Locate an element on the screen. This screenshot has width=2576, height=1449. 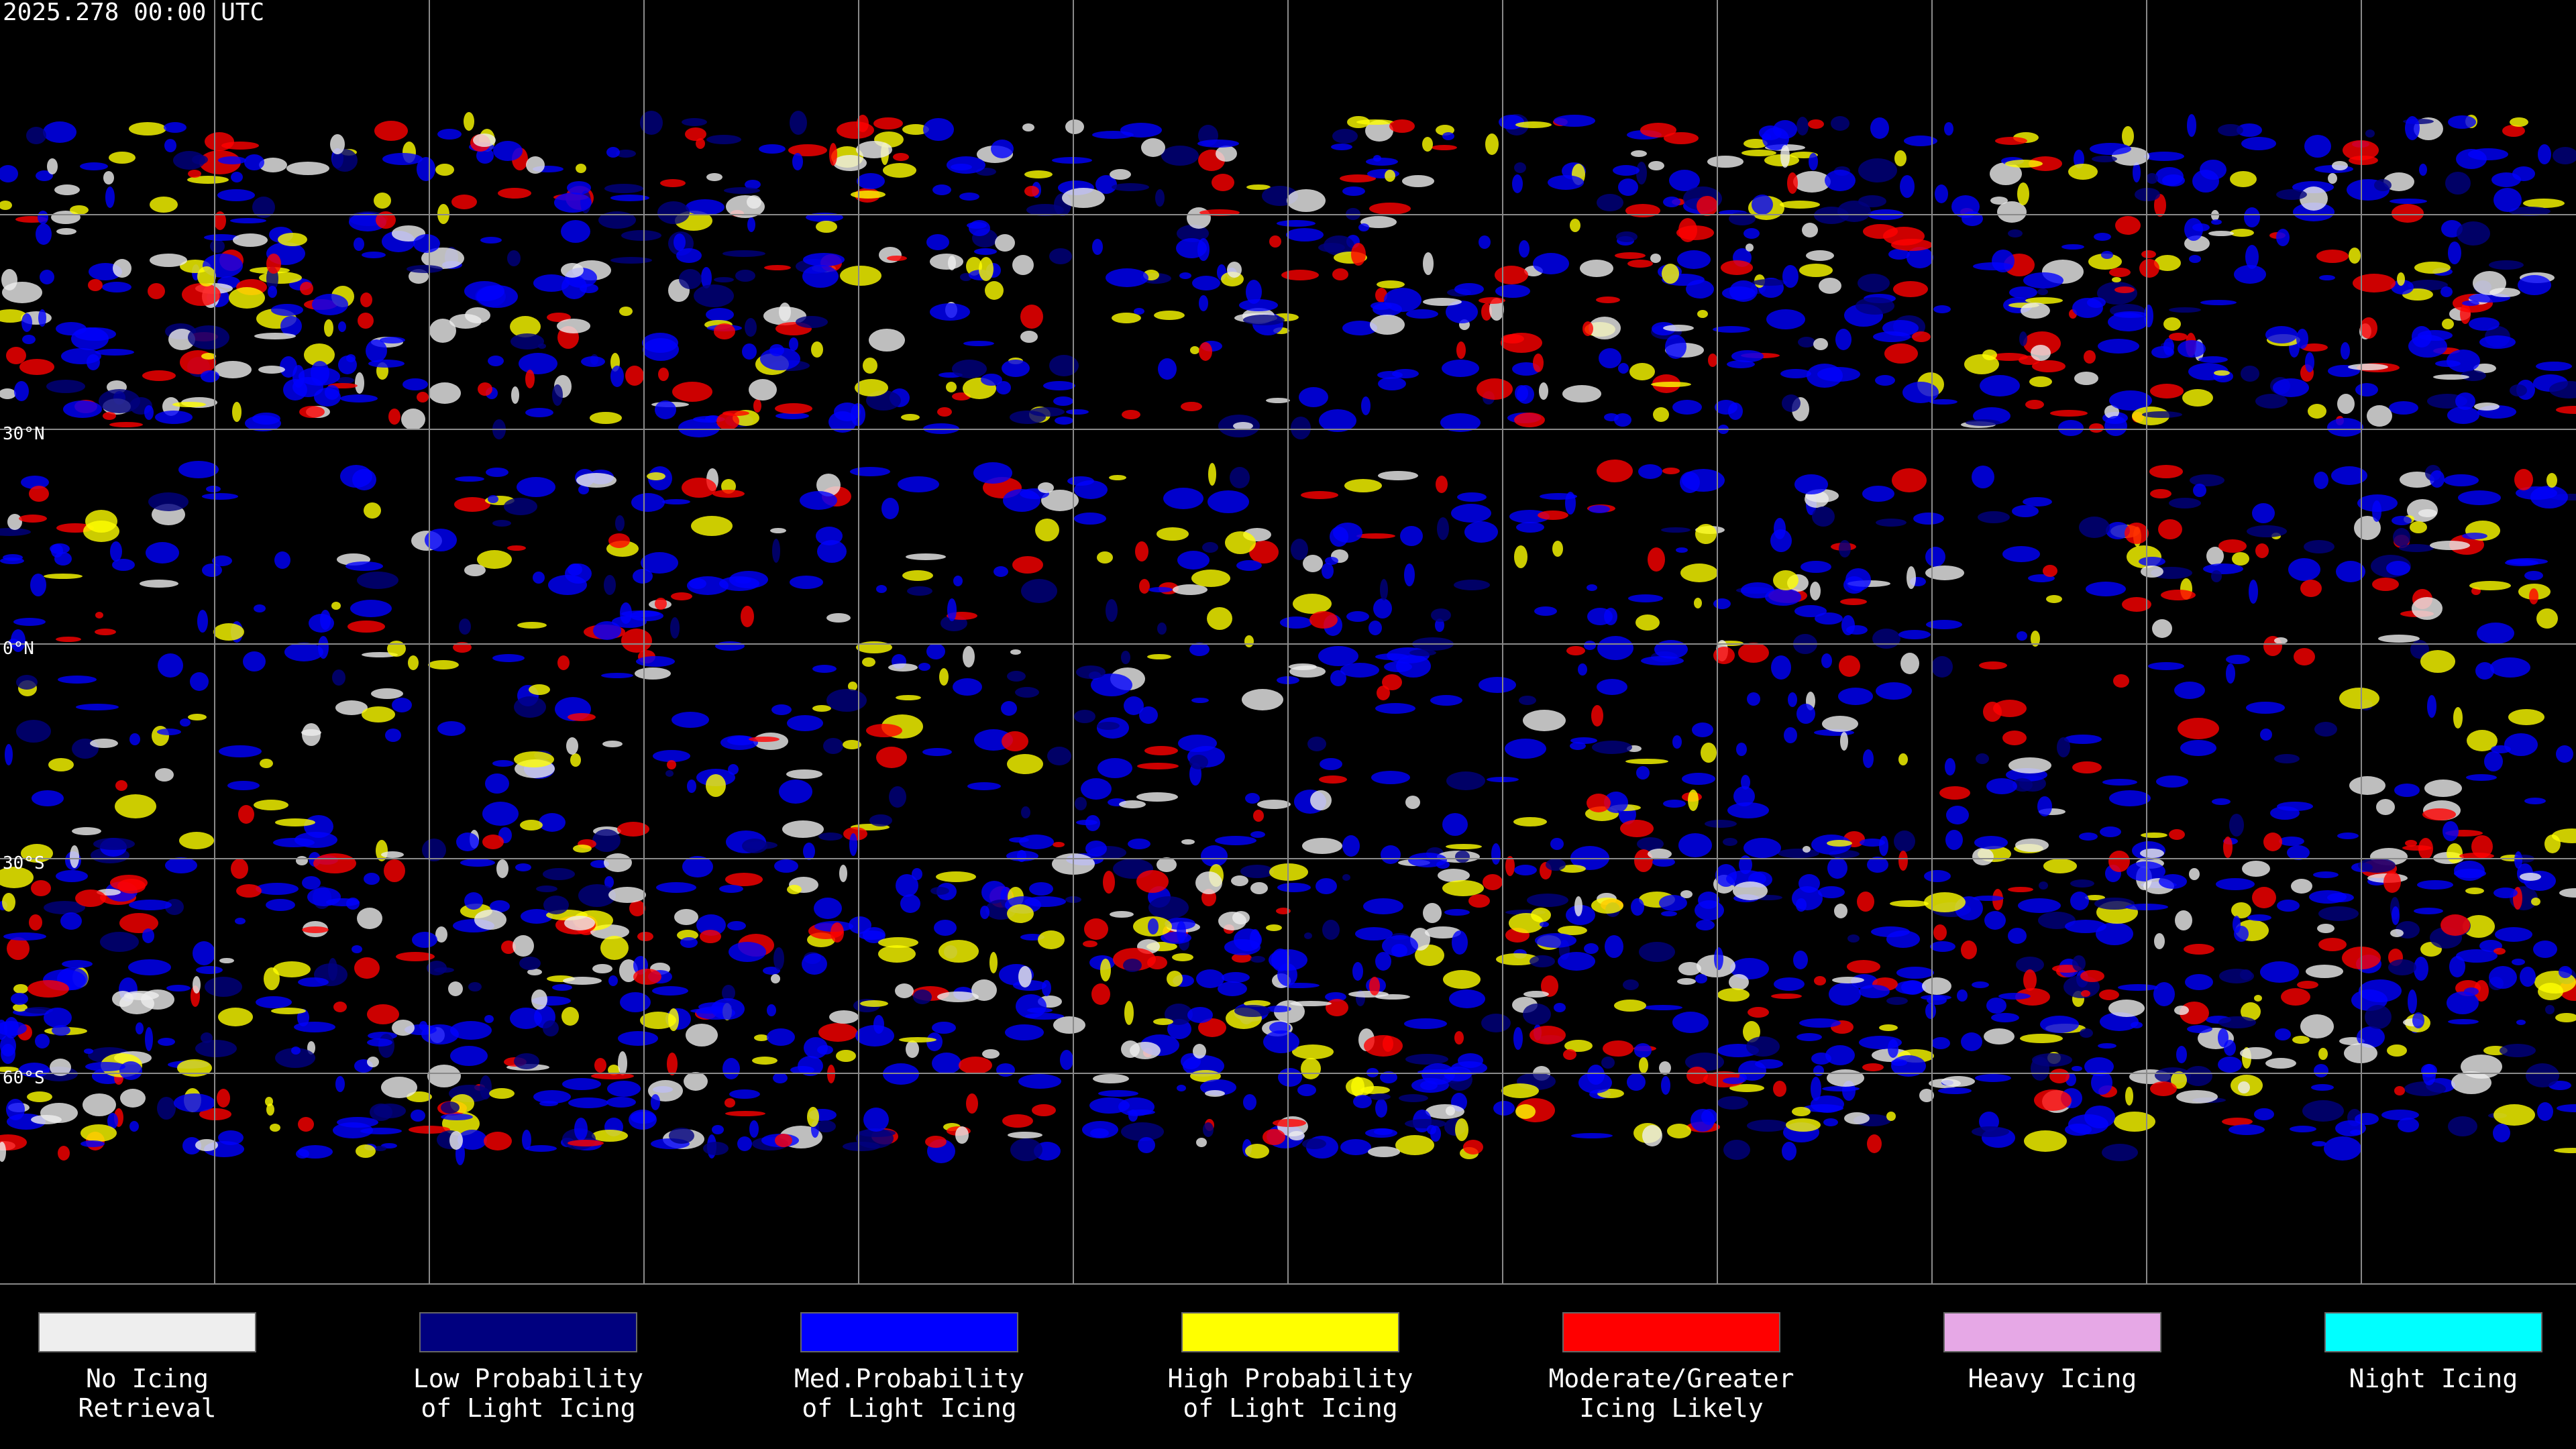
legend-swatch is located at coordinates (1671, 1332).